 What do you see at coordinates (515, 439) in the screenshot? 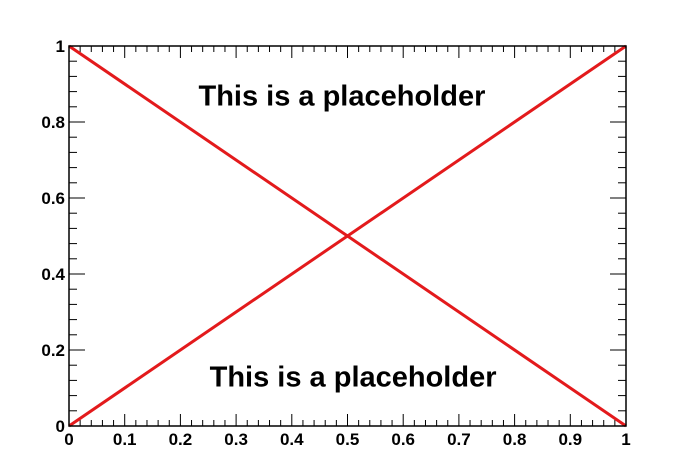
I see `x-tick-label: 0.8` at bounding box center [515, 439].